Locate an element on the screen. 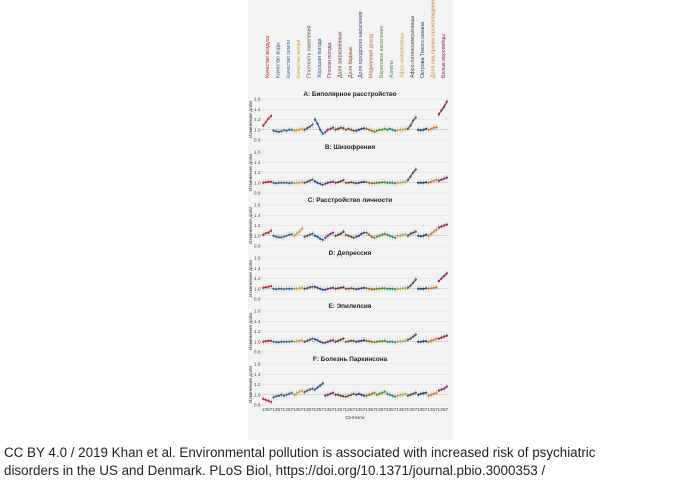 This screenshot has width=700, height=500. y-axis-label: Изменение доли is located at coordinates (251, 384).